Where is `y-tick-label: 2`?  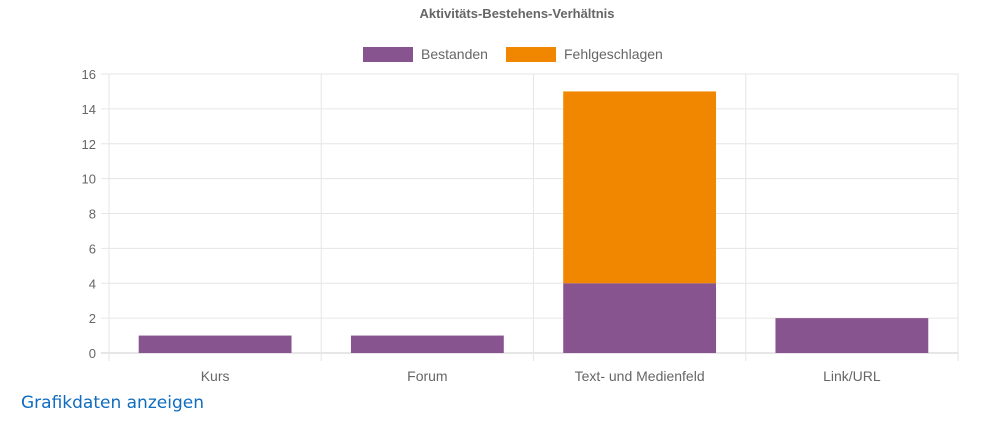 y-tick-label: 2 is located at coordinates (92, 318).